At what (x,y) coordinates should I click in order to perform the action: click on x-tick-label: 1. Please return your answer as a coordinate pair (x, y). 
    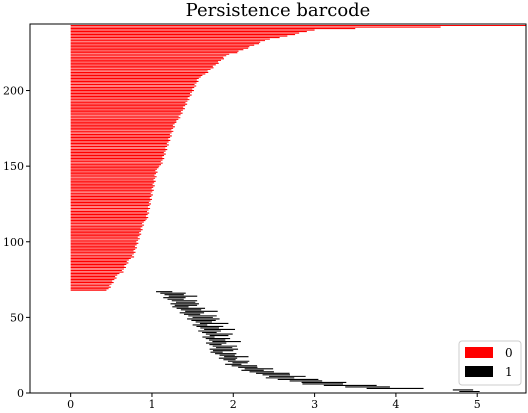
    Looking at the image, I should click on (151, 404).